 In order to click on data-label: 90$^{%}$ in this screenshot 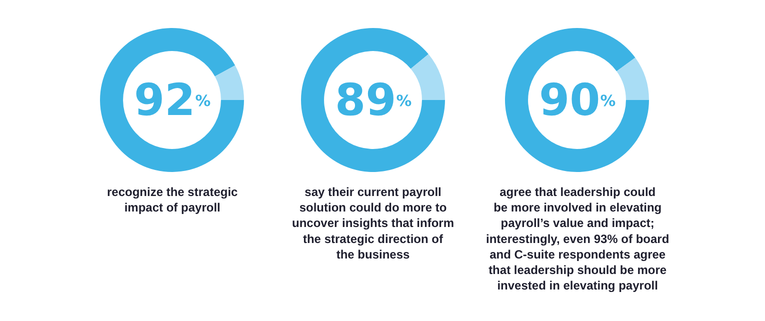, I will do `click(577, 100)`.